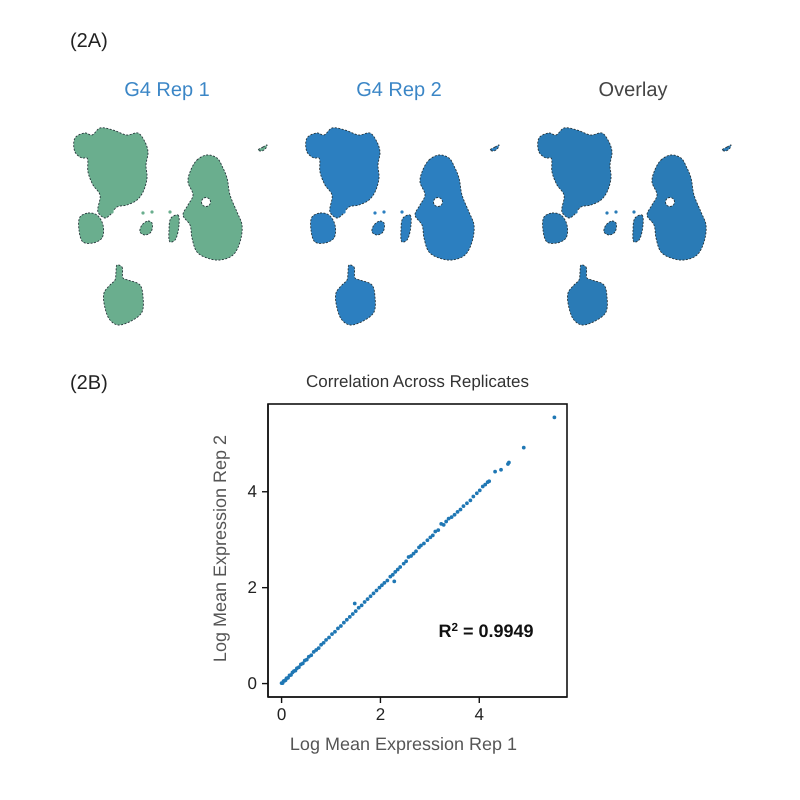  What do you see at coordinates (486, 630) in the screenshot?
I see `annotation: R$^{2}$ = 0.9949` at bounding box center [486, 630].